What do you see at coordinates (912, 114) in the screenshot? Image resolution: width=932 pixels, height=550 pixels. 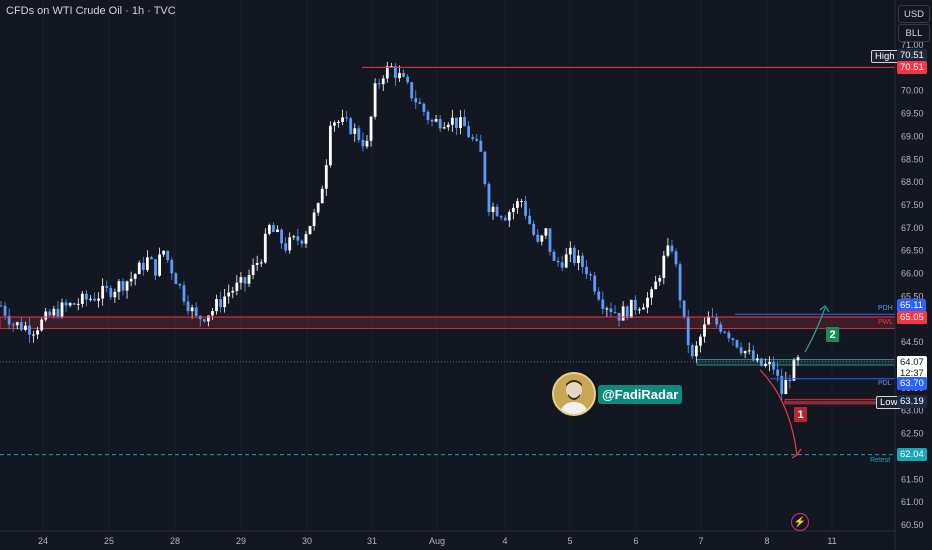 I see `y-tick-label: 69.50` at bounding box center [912, 114].